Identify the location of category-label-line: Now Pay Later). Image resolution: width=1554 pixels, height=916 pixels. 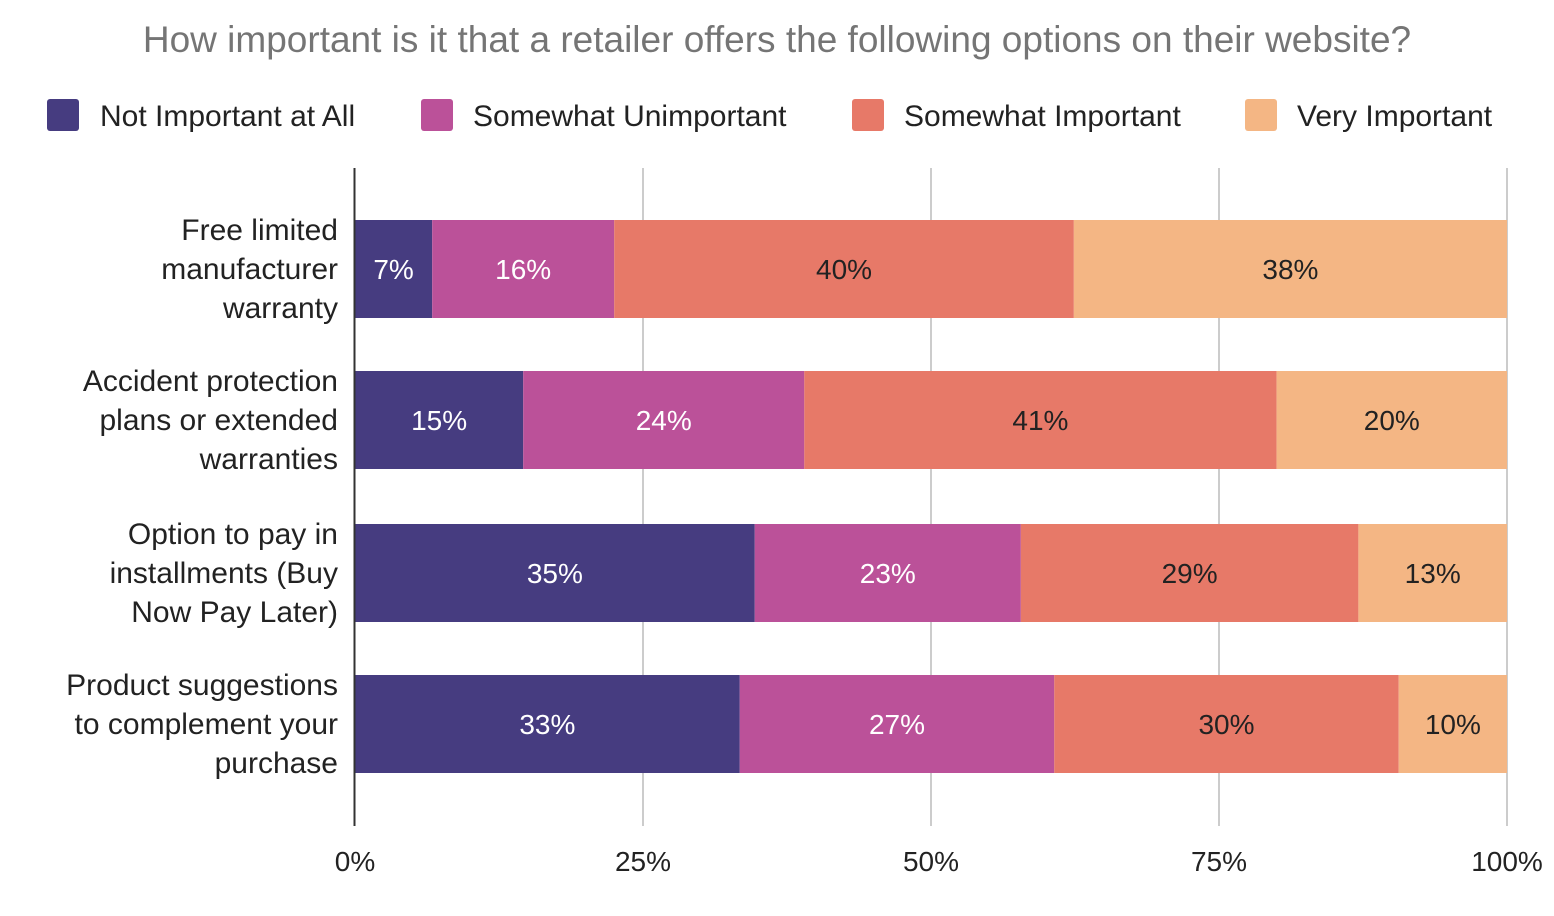
(234, 612).